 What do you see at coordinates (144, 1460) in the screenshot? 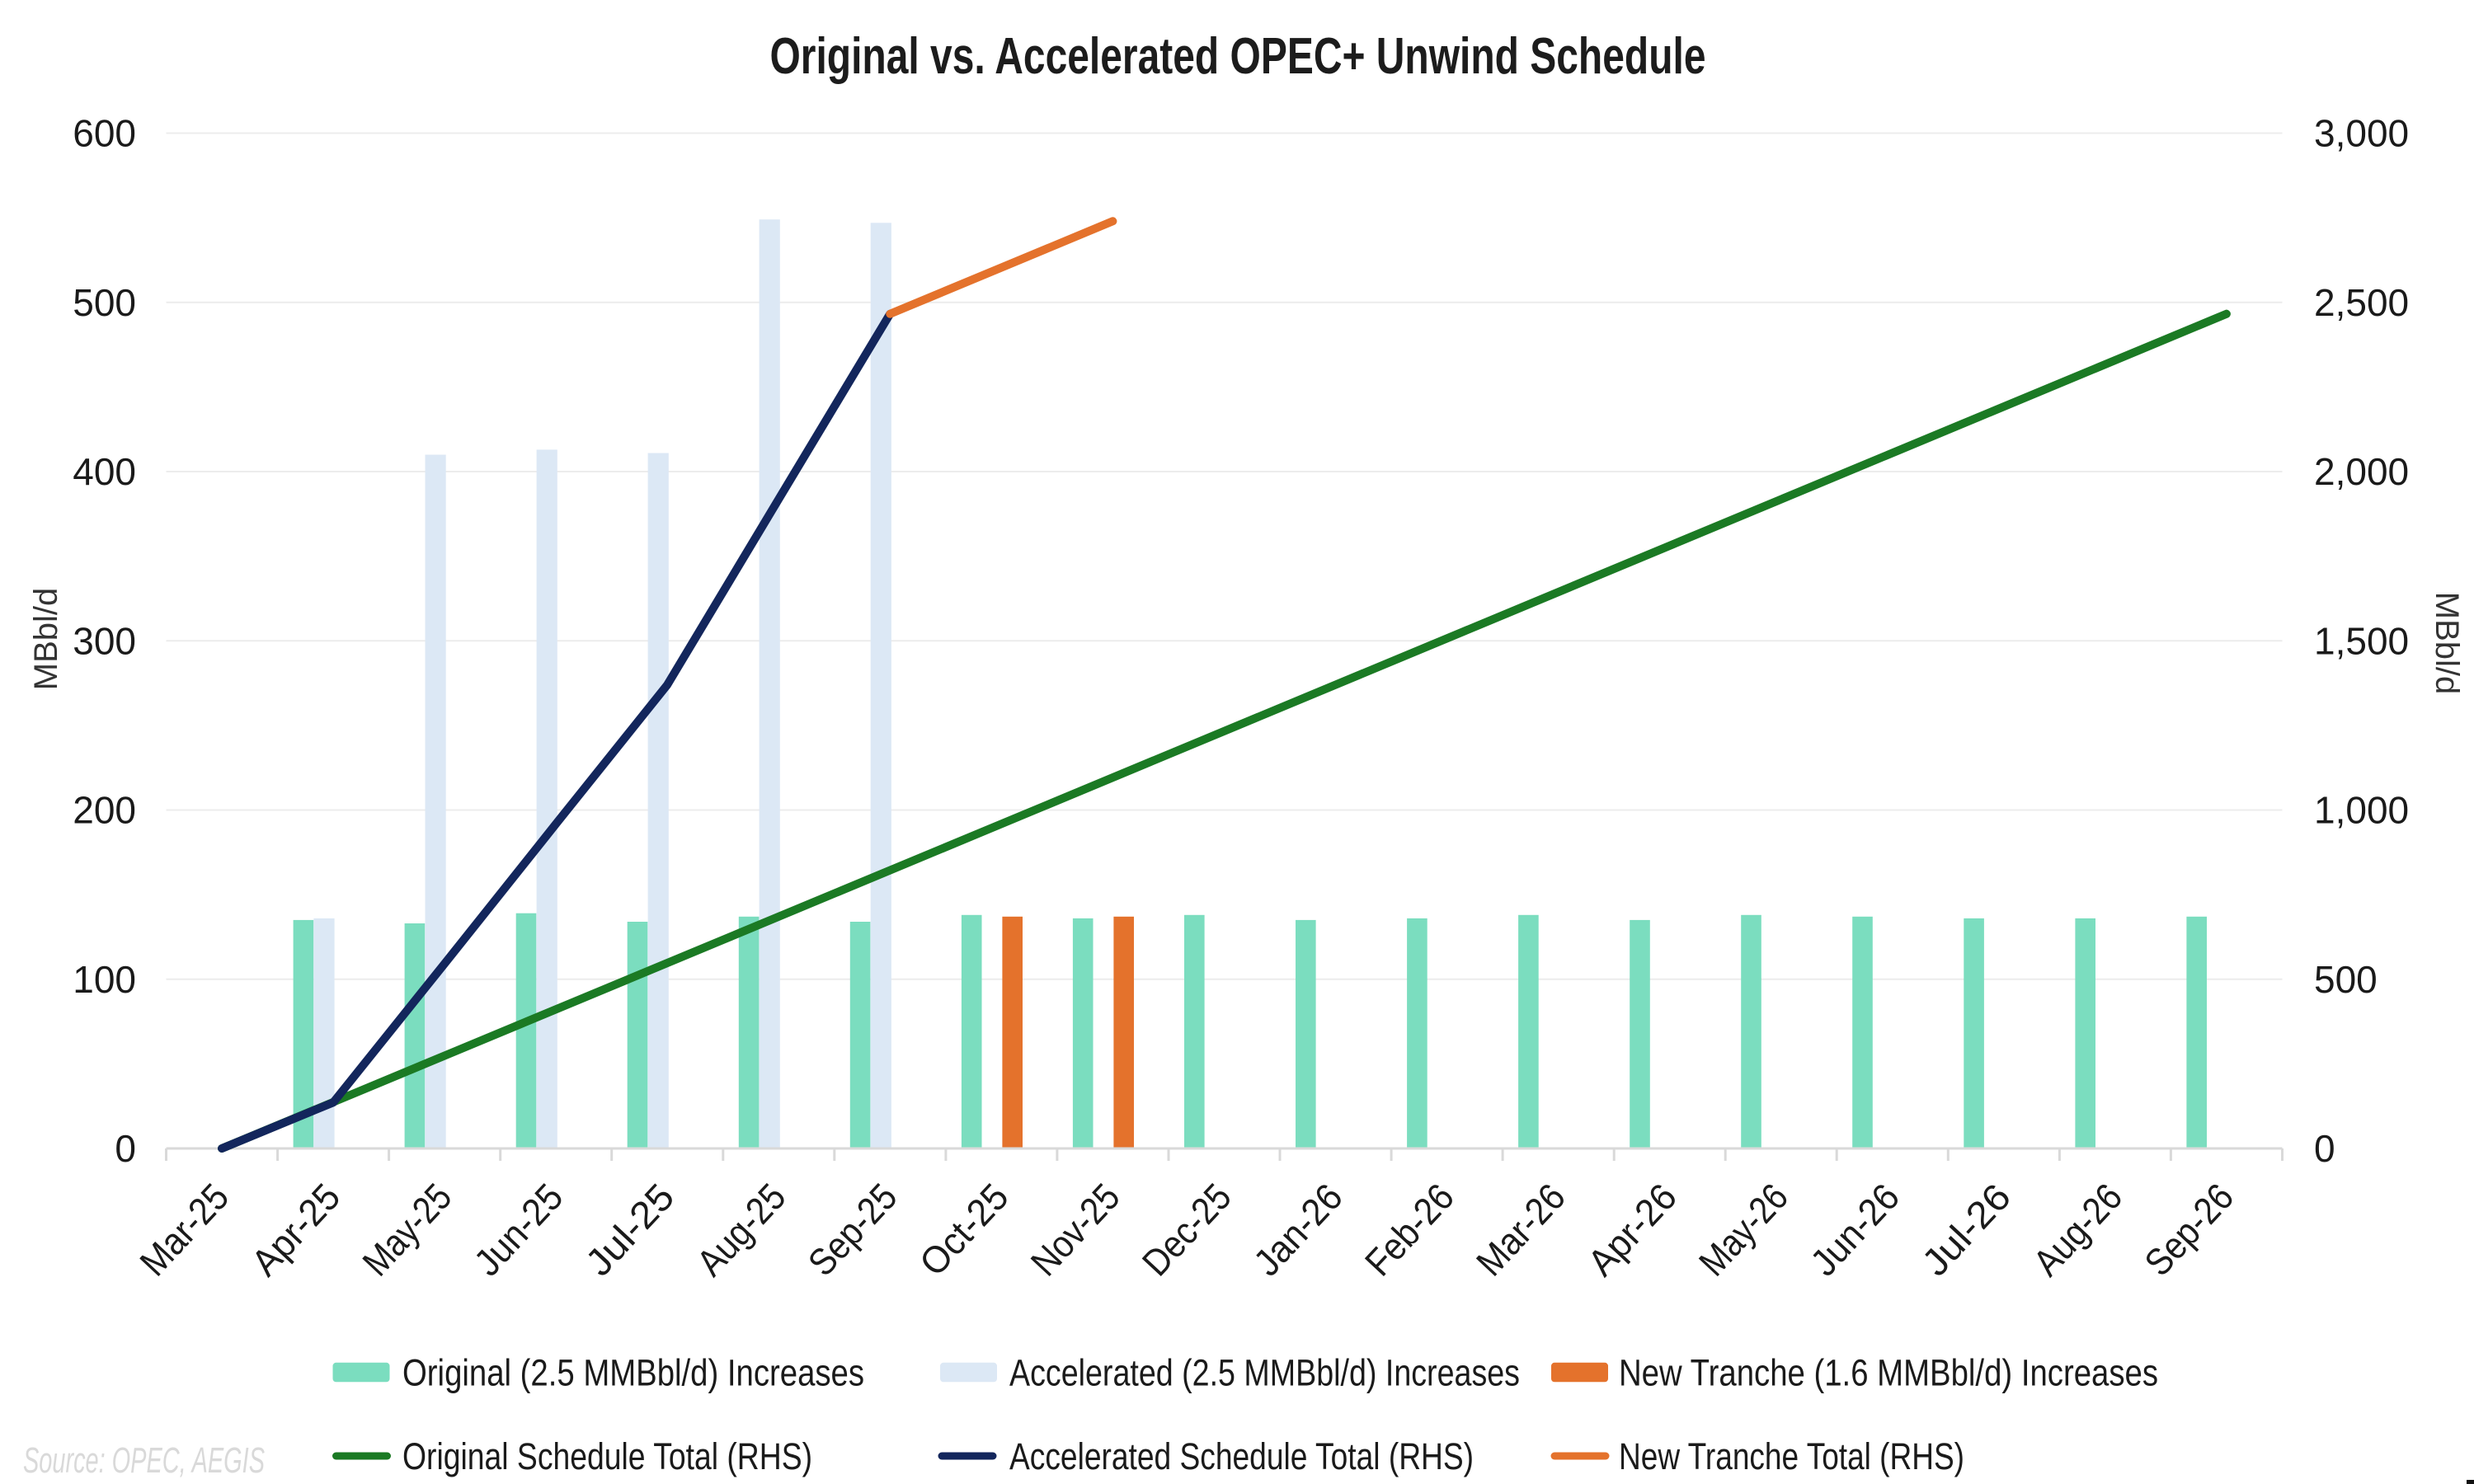
I see `svg-text: Source: OPEC, AEGIS` at bounding box center [144, 1460].